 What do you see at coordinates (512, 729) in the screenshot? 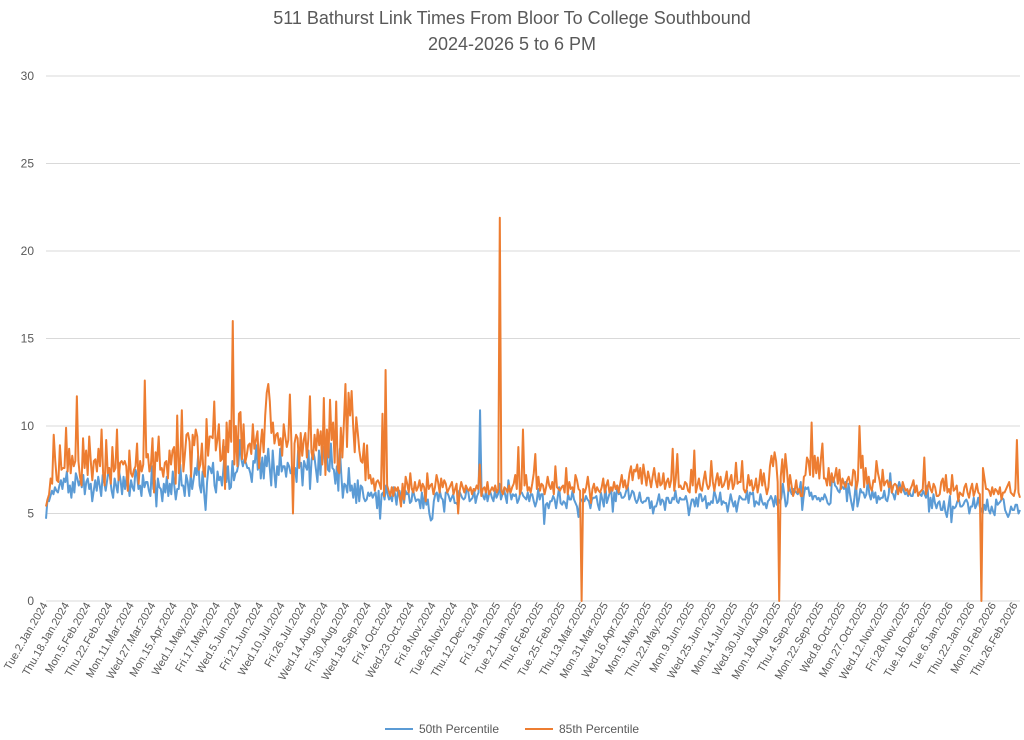
I see `legend: 50th Percentile 85th Percentile` at bounding box center [512, 729].